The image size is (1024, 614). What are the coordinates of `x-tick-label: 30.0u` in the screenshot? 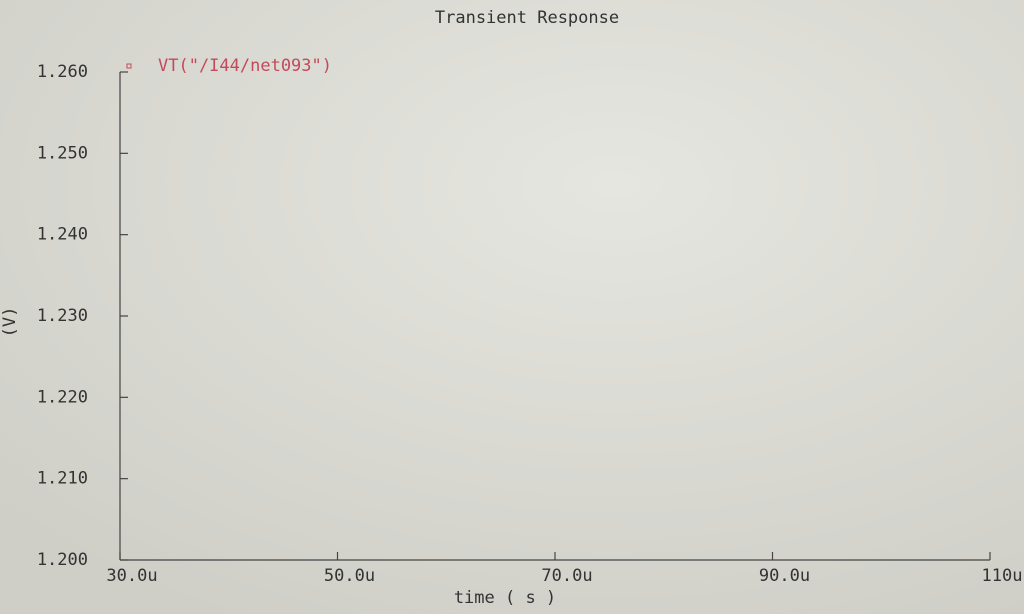 It's located at (131, 576).